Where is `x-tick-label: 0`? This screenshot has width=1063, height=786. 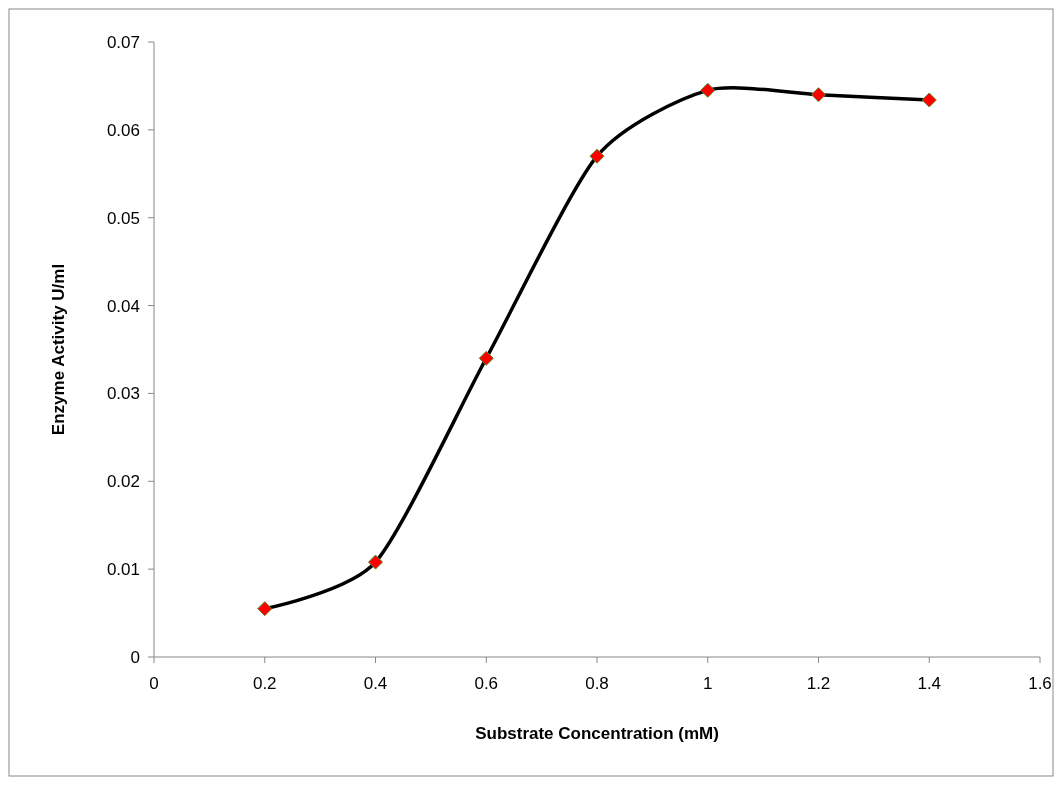
x-tick-label: 0 is located at coordinates (154, 683).